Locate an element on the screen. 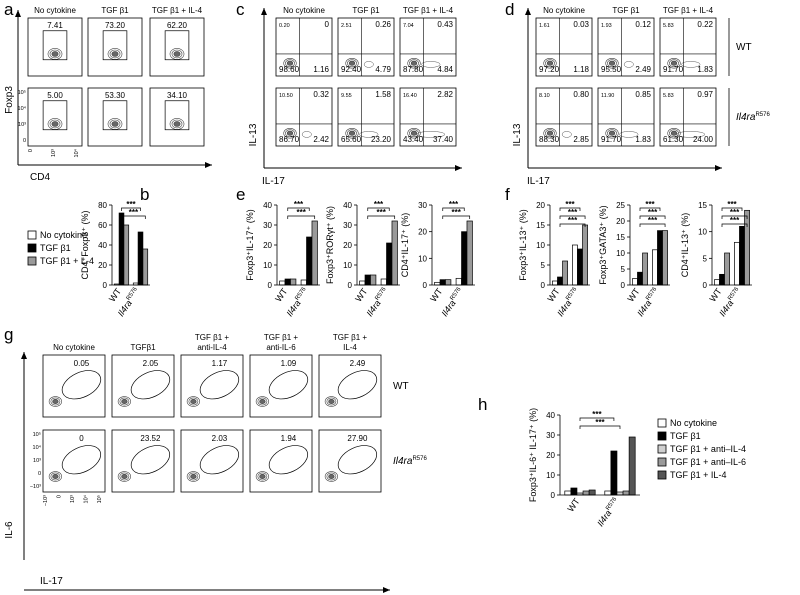 The image size is (800, 595). quadrant-value: 24.00 is located at coordinates (703, 139).